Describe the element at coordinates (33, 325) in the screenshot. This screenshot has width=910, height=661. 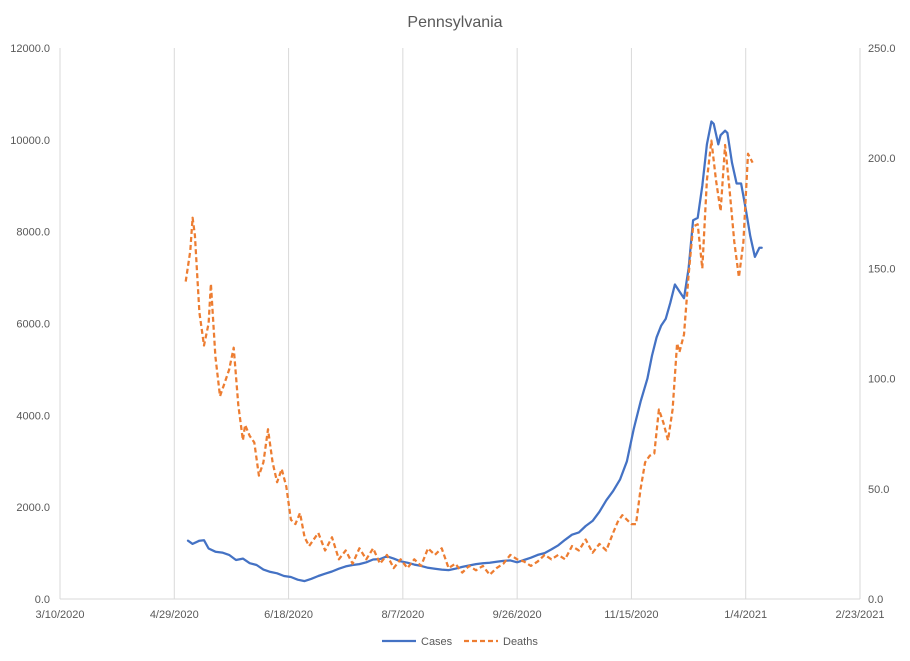
I see `y-left-tick-label: 6000.0` at that location.